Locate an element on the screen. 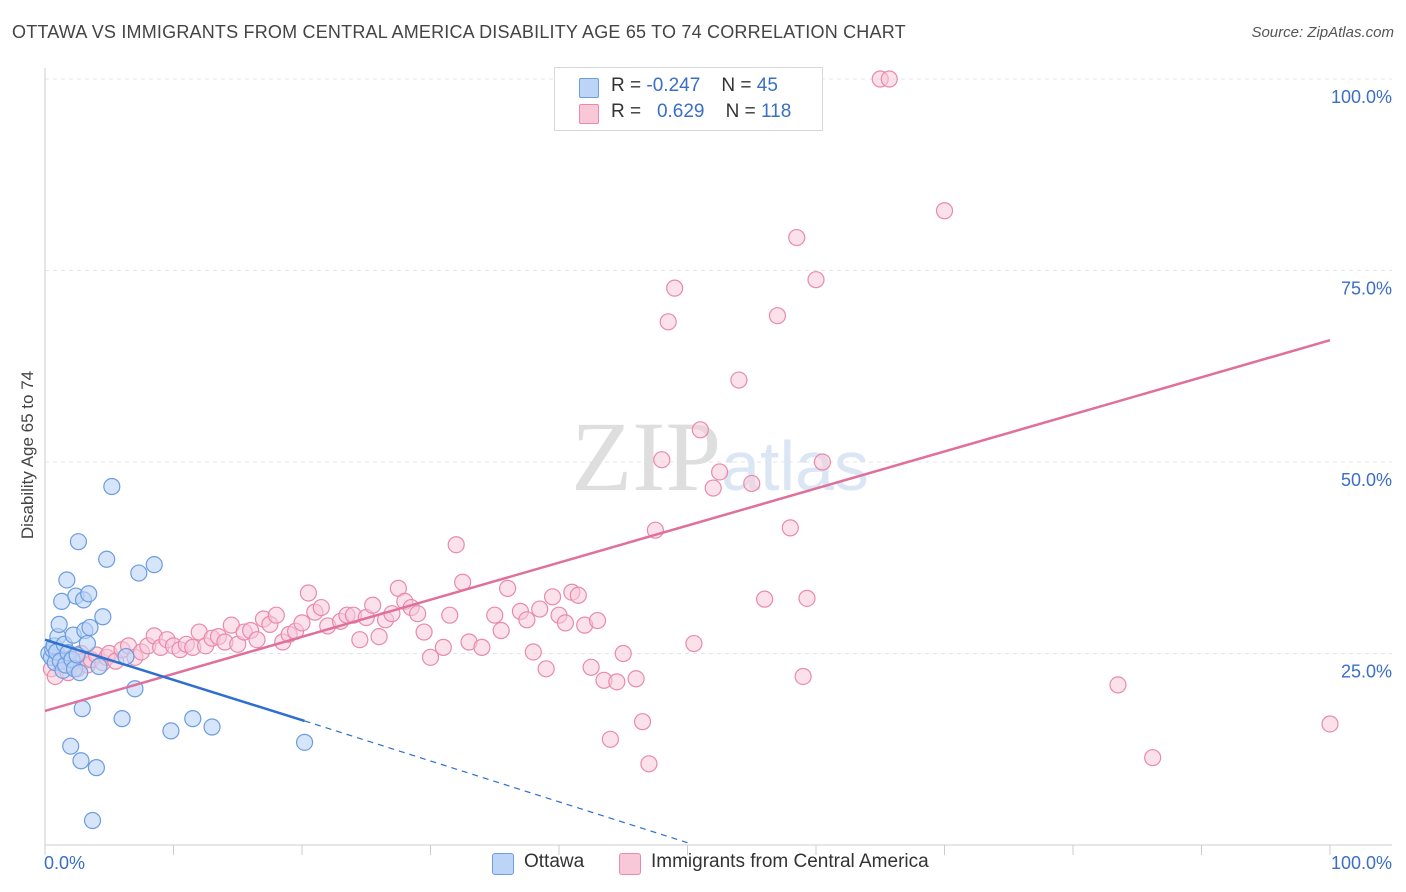 The height and width of the screenshot is (892, 1406). ottawa-legend-swatch is located at coordinates (503, 864).